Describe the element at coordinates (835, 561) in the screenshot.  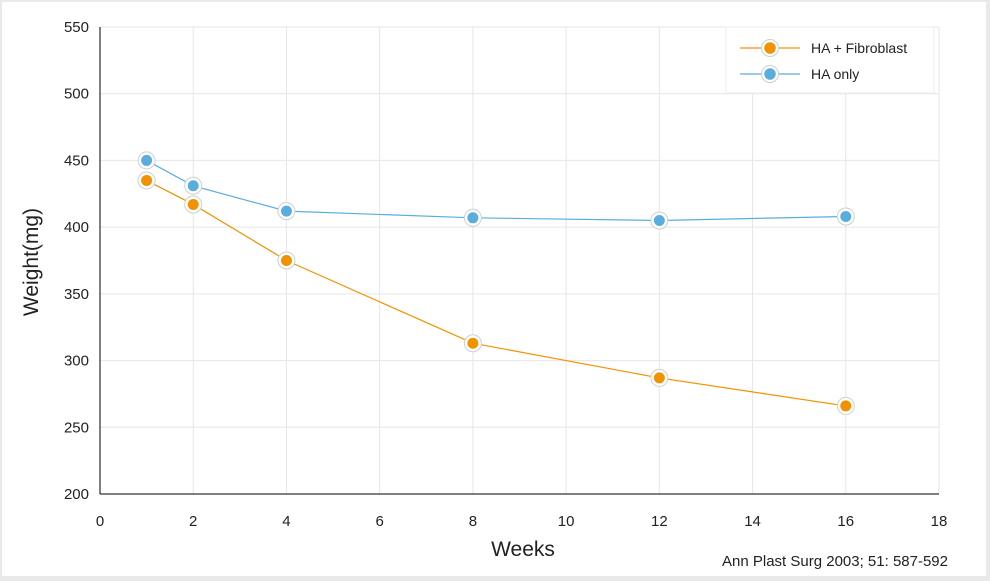
I see `source-citation: Ann Plast Surg 2003; 51: 587-592` at that location.